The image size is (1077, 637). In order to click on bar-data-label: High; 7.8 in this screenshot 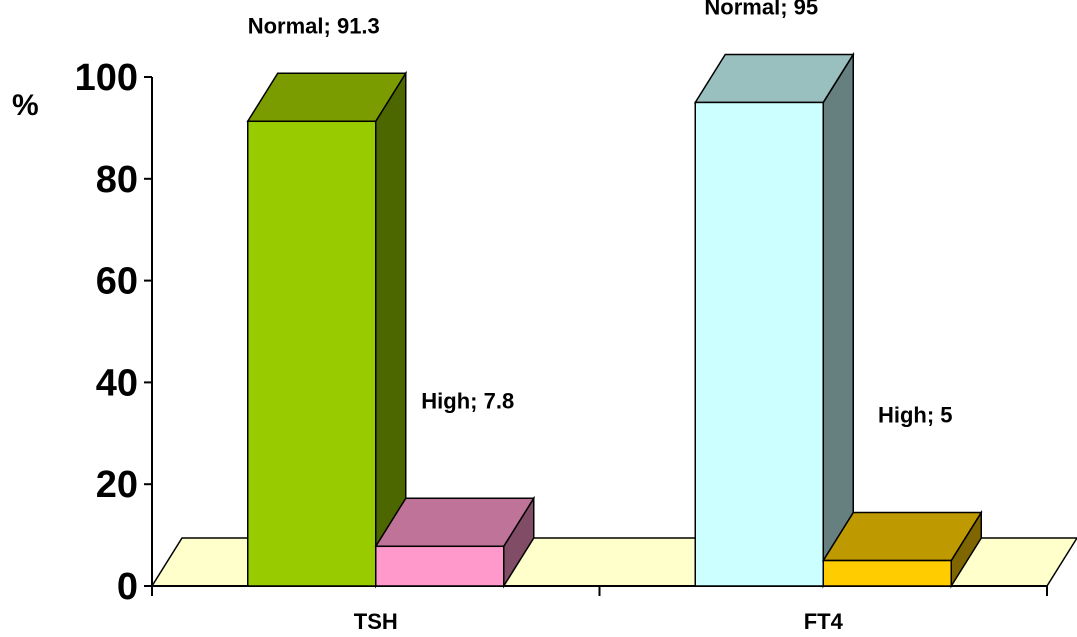, I will do `click(467, 400)`.